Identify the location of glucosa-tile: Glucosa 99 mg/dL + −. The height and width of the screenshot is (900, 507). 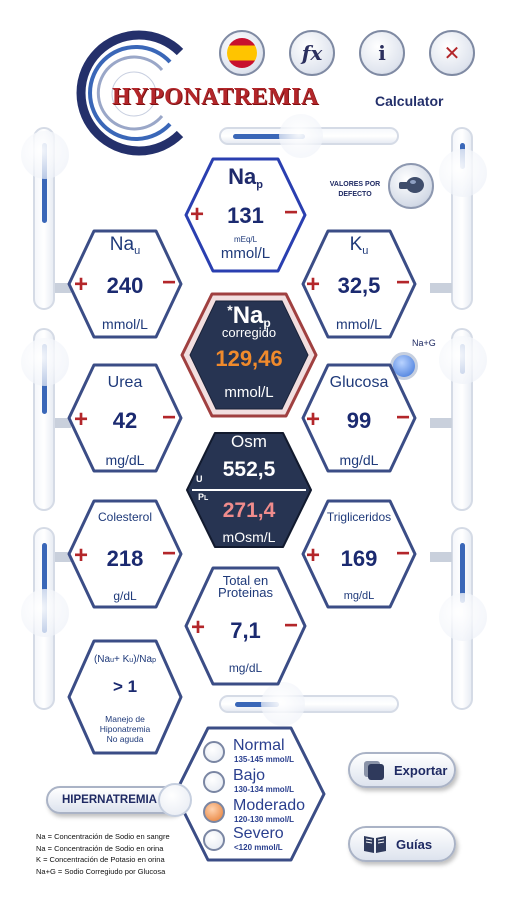
(359, 418).